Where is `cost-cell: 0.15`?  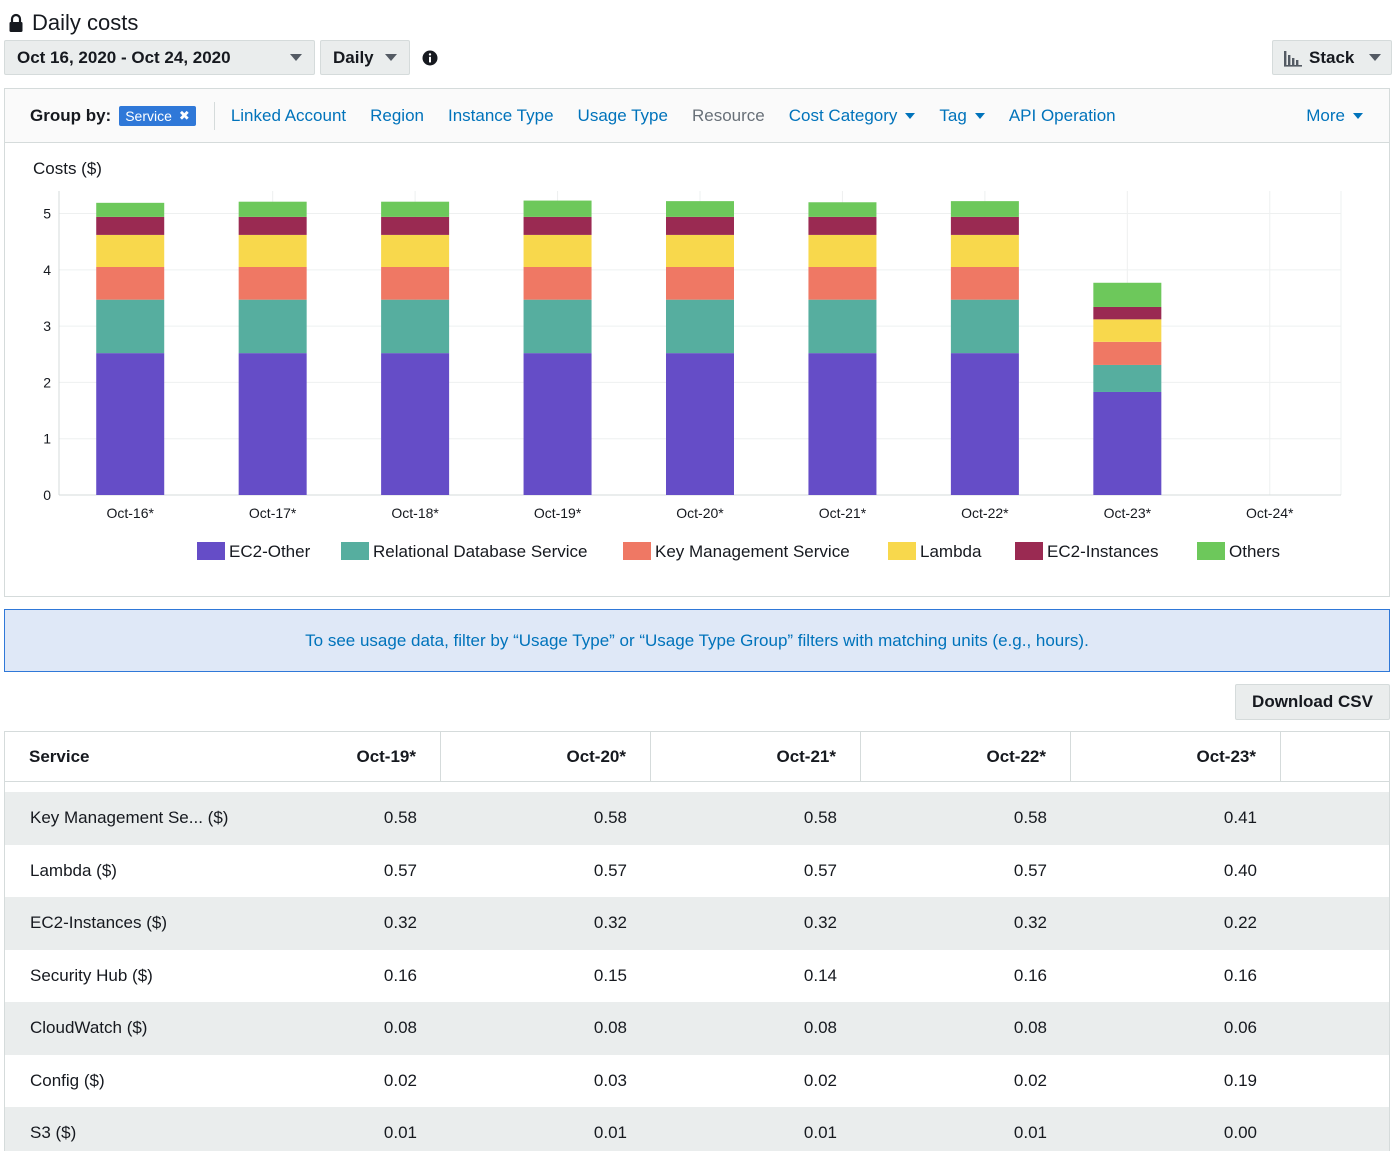 cost-cell: 0.15 is located at coordinates (610, 975).